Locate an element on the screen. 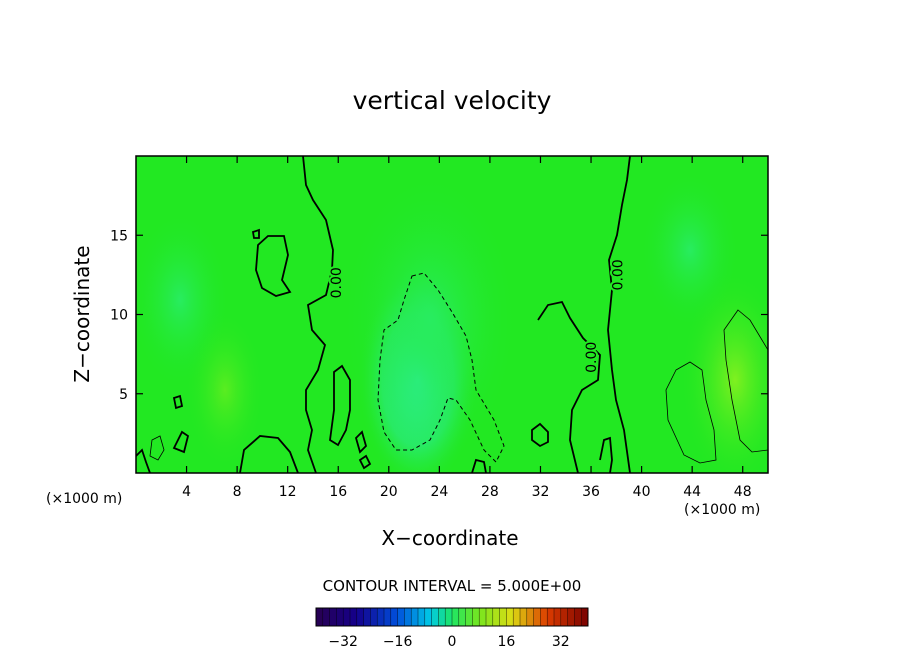 The image size is (904, 654). contour-interval-label: CONTOUR INTERVAL = 5.000E+00 is located at coordinates (452, 586).